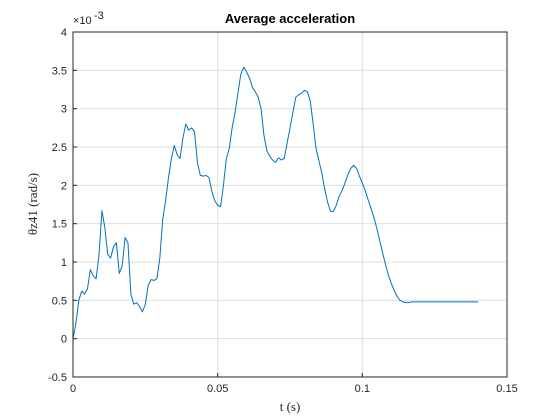 This screenshot has width=560, height=420. I want to click on y-exponent-base: ×10, so click(82, 21).